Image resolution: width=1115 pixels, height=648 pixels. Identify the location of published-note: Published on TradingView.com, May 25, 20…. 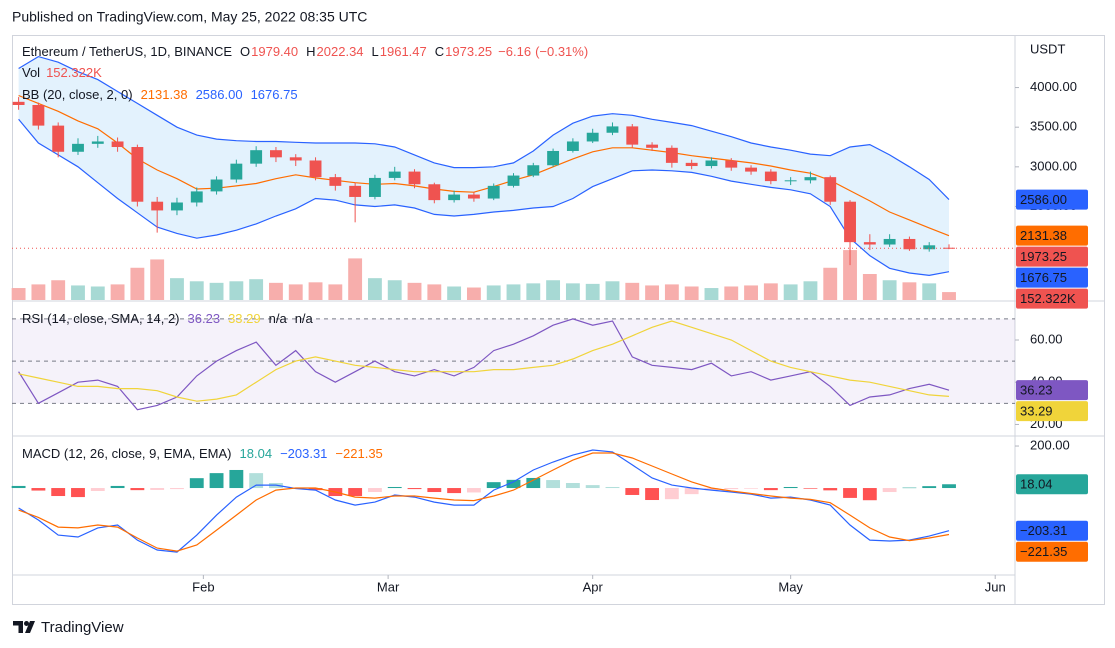
(189, 17).